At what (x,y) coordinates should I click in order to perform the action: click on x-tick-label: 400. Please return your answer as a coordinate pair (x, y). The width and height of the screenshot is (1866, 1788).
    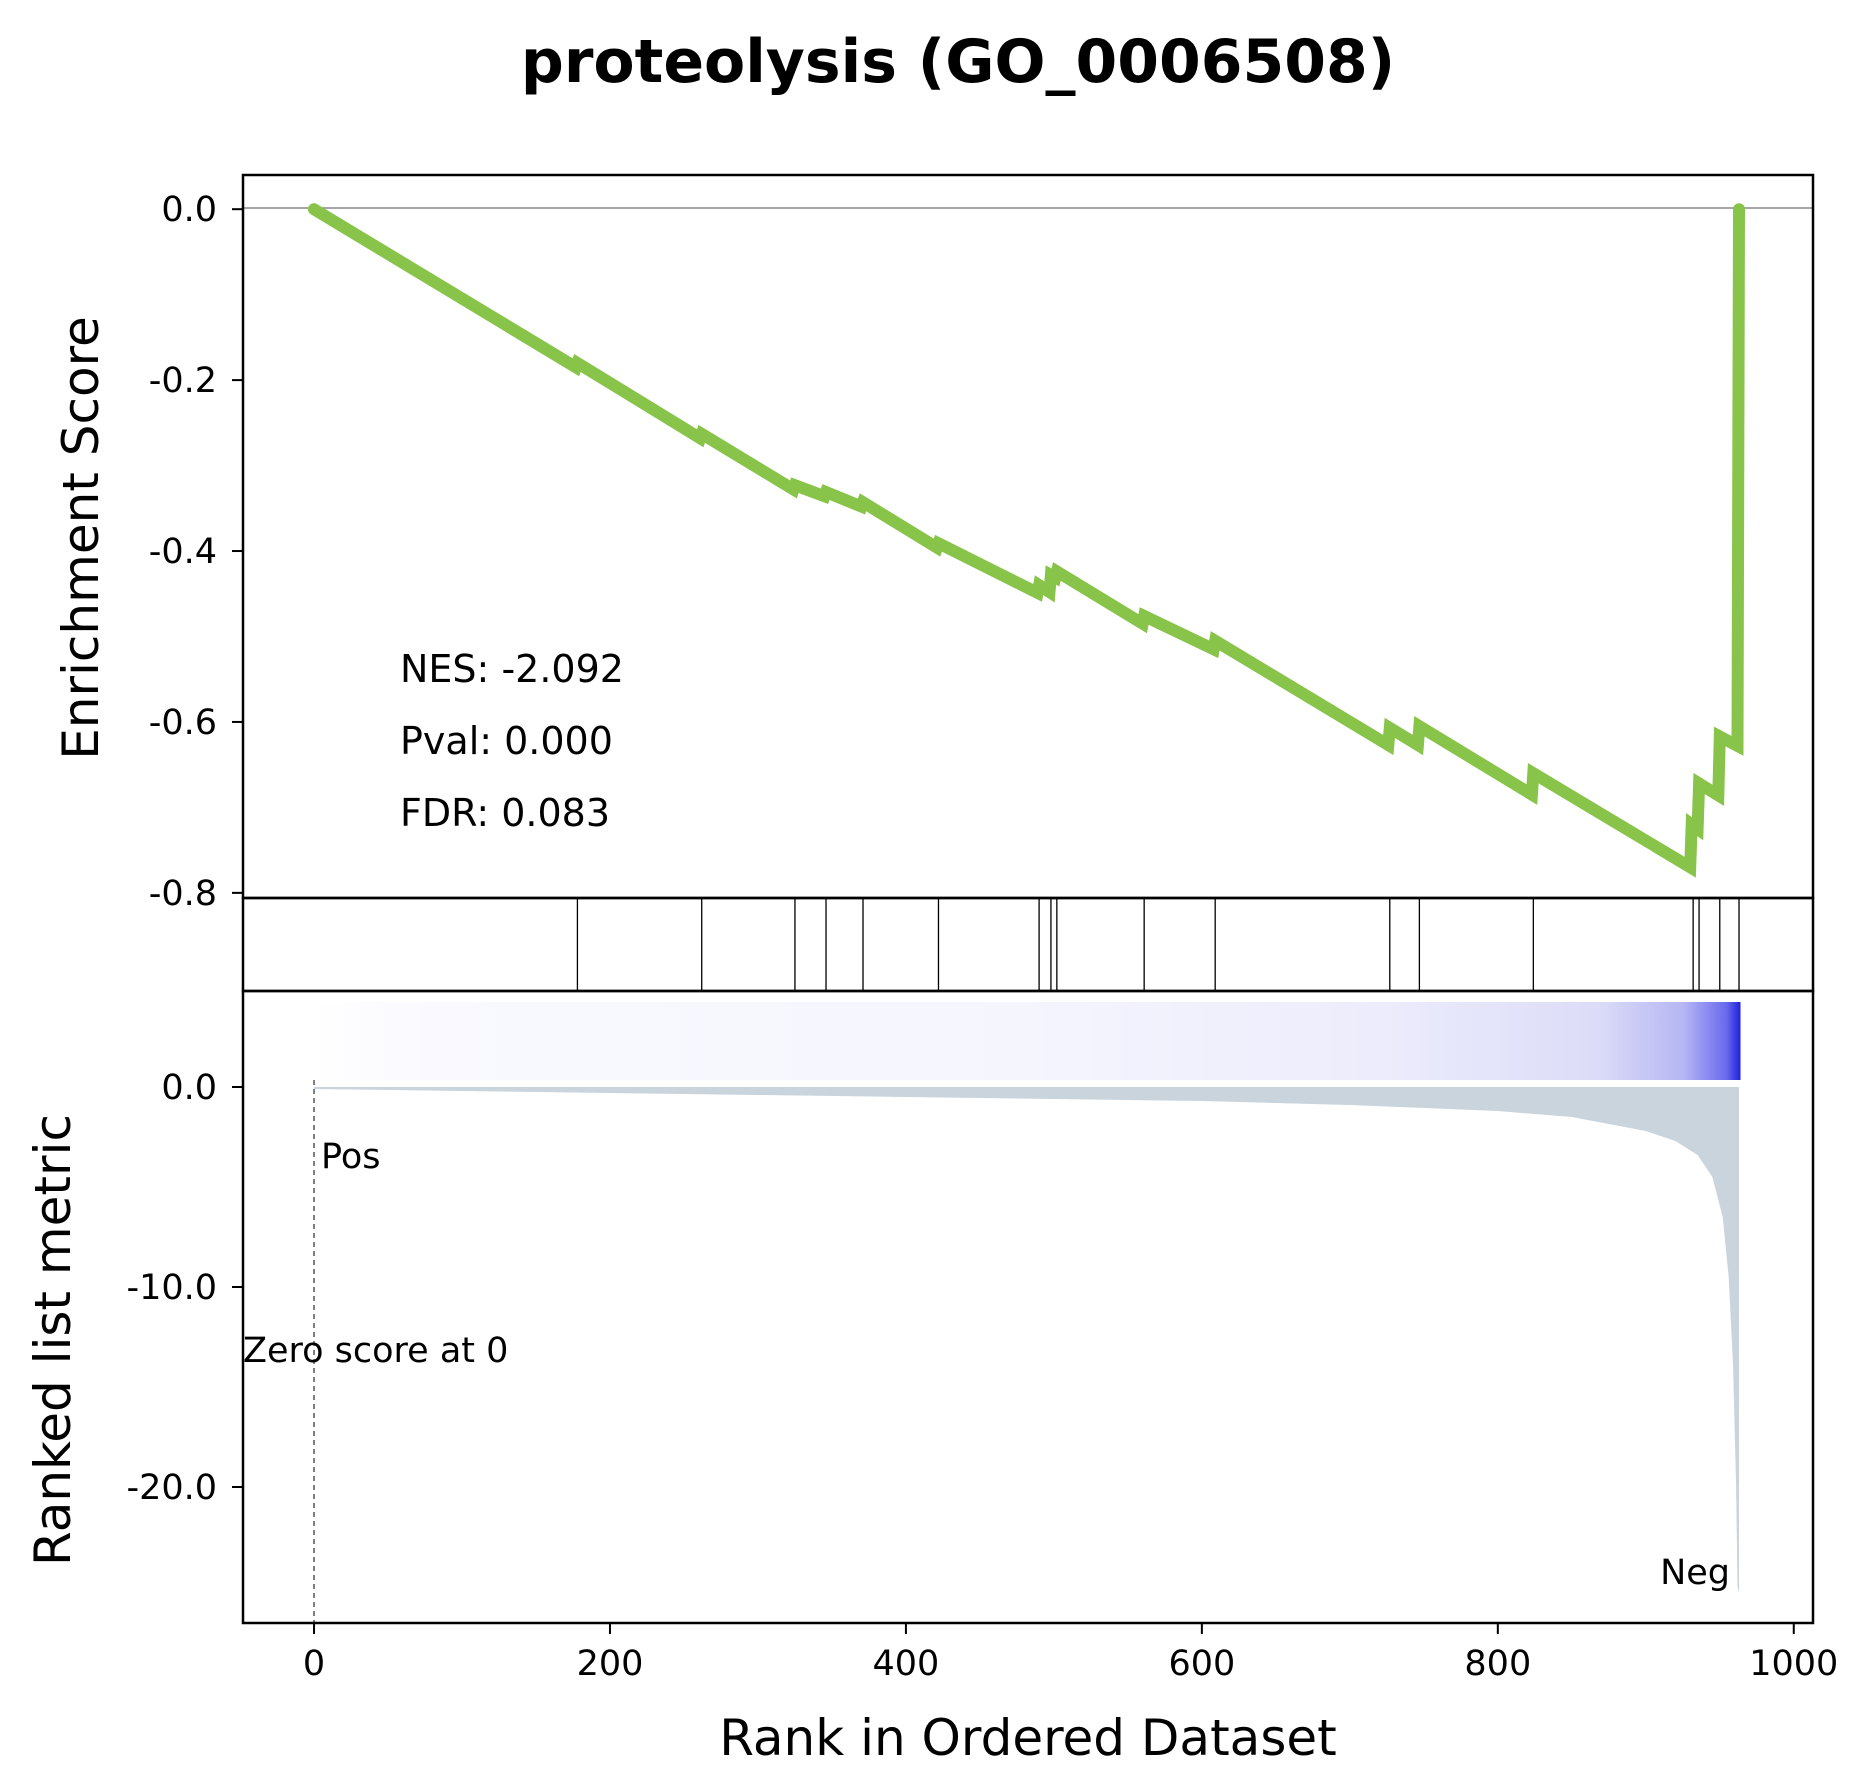
    Looking at the image, I should click on (906, 1664).